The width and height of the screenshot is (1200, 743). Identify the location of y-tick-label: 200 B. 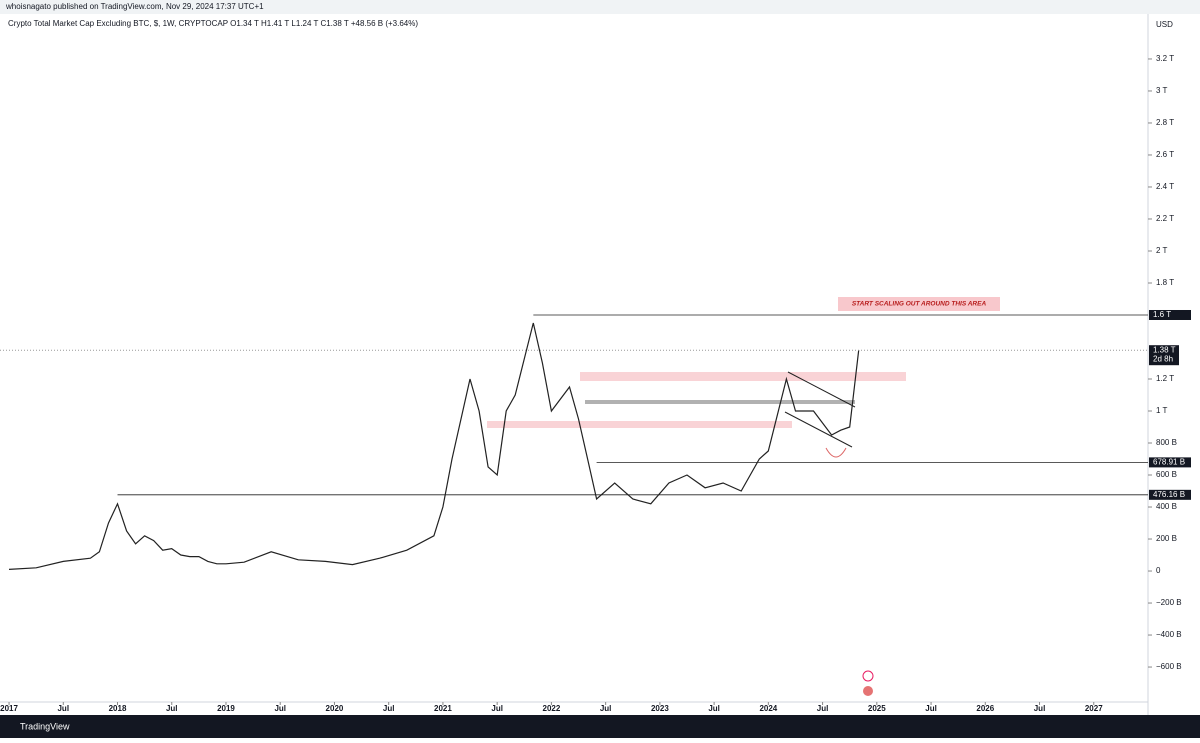
(1166, 538).